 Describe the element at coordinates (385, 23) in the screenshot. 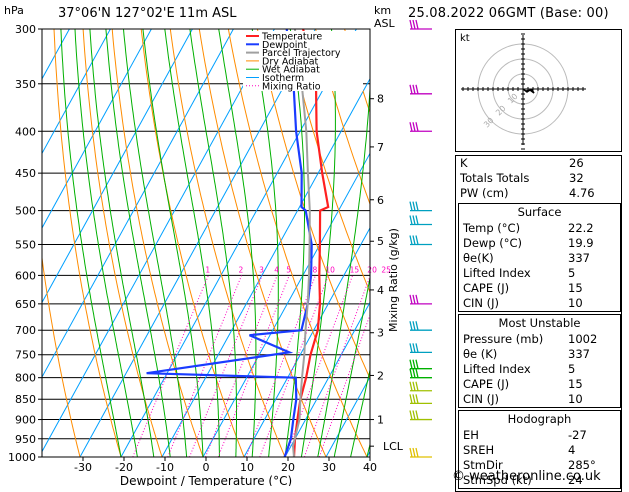

I see `height-reference-label: ASL` at that location.